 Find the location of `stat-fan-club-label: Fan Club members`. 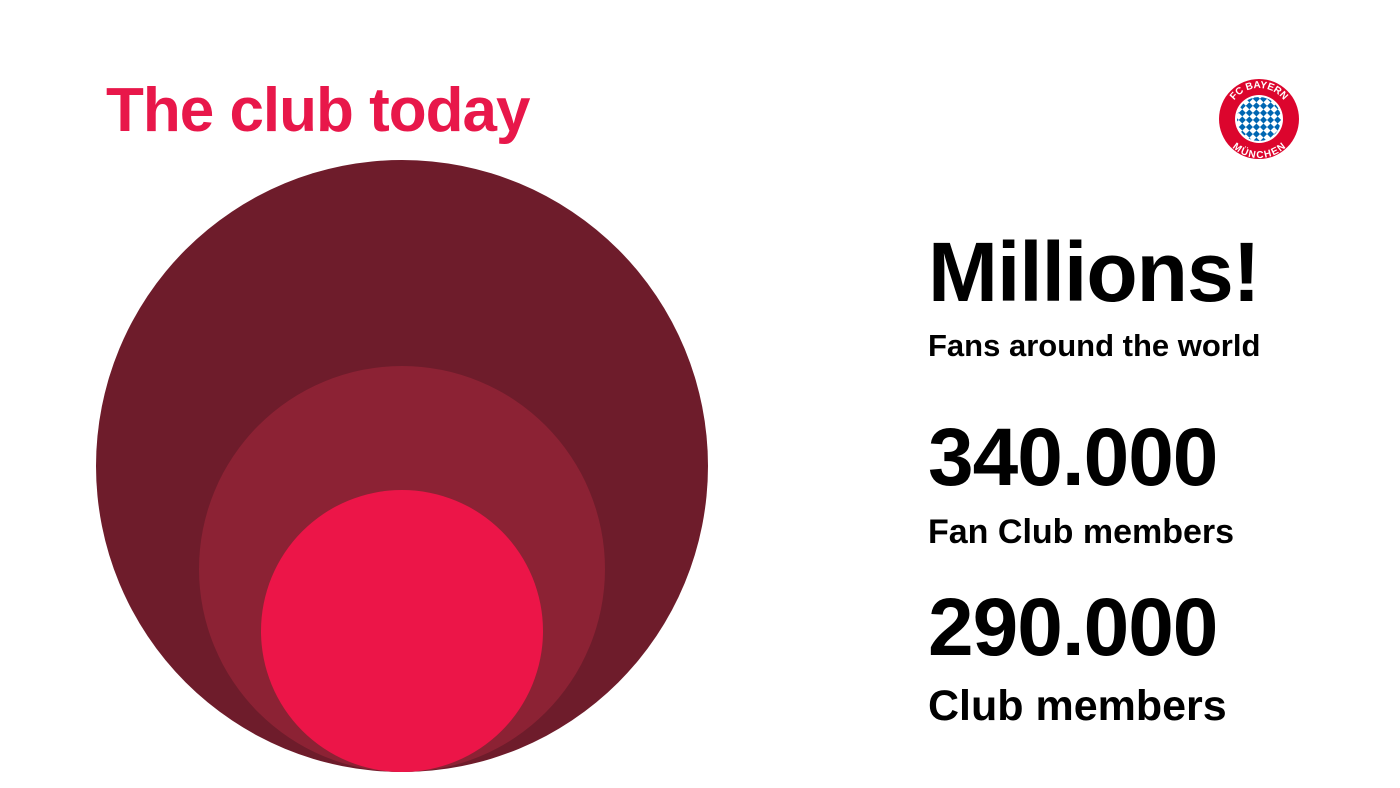

stat-fan-club-label: Fan Club members is located at coordinates (1081, 532).